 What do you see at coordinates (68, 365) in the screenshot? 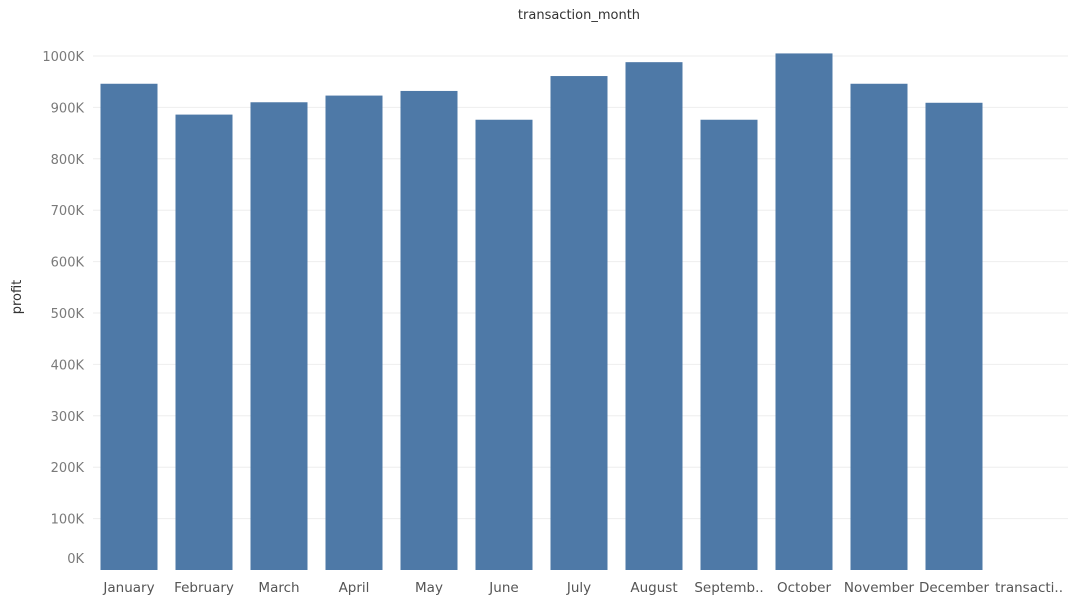
I see `y-tick-label: 400K` at bounding box center [68, 365].